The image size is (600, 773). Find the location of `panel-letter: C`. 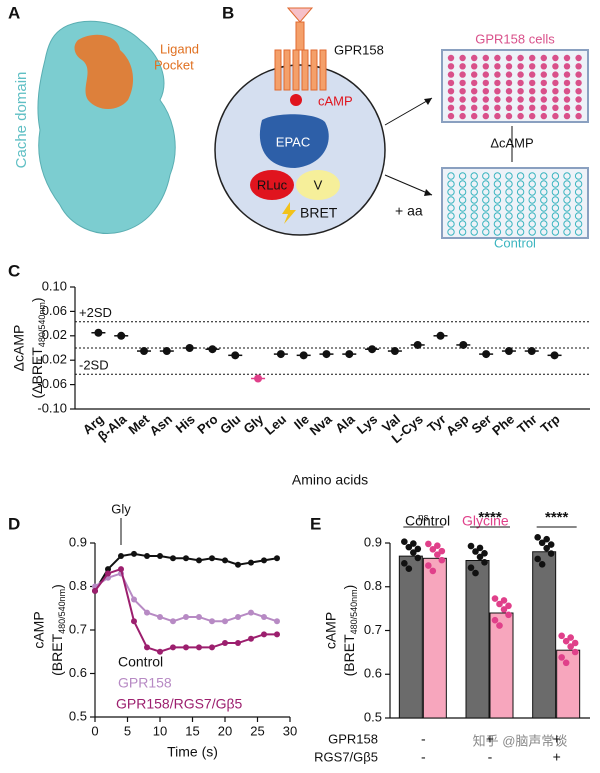

panel-letter: C is located at coordinates (14, 270).